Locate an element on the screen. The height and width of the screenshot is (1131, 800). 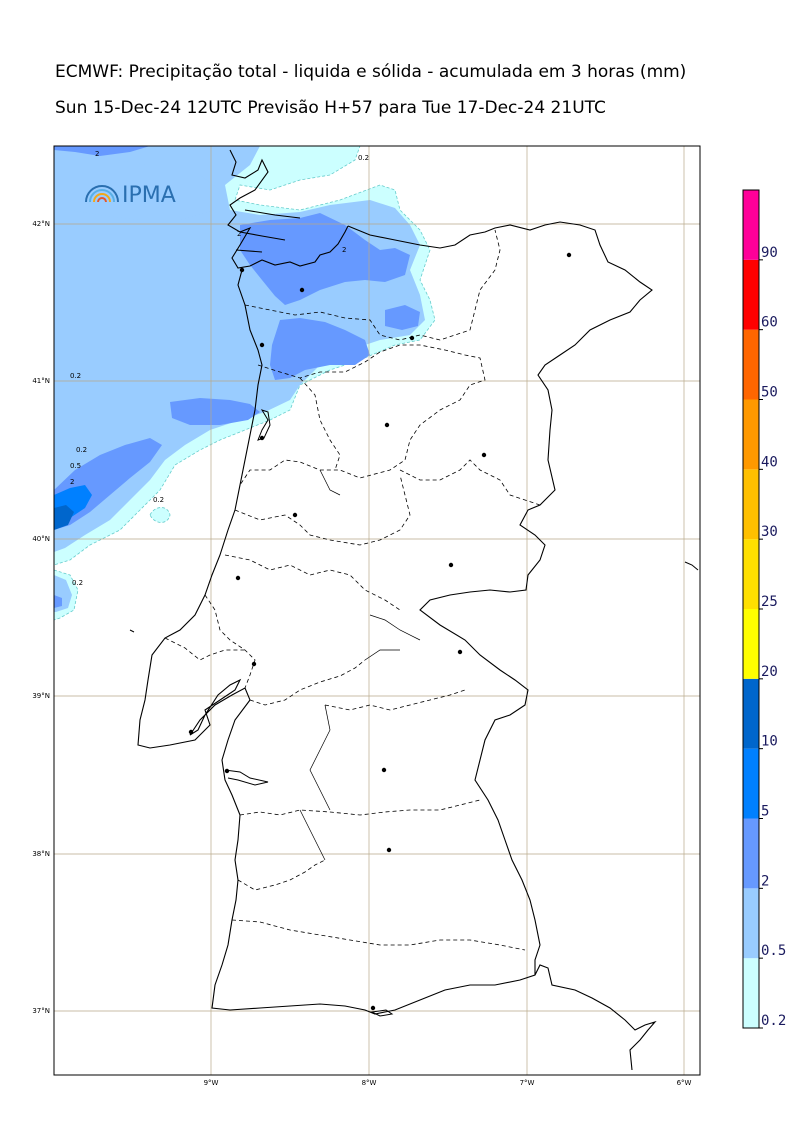
precip-area-0.5 is located at coordinates (137, 189).